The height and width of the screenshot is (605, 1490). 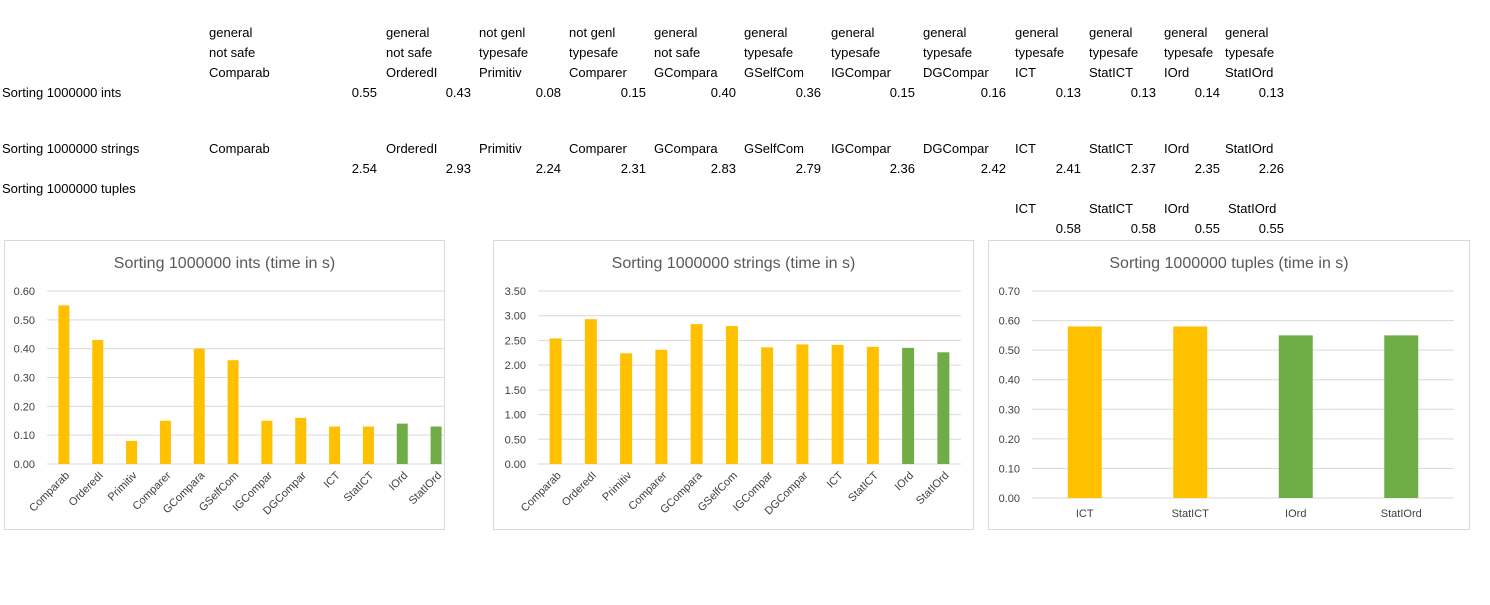 I want to click on strings-value-cell: 2.35, so click(x=1207, y=168).